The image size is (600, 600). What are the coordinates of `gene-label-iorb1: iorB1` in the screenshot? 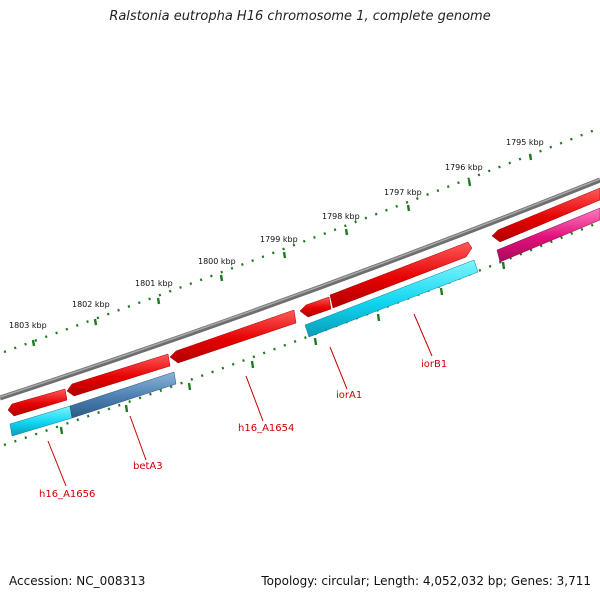 It's located at (434, 364).